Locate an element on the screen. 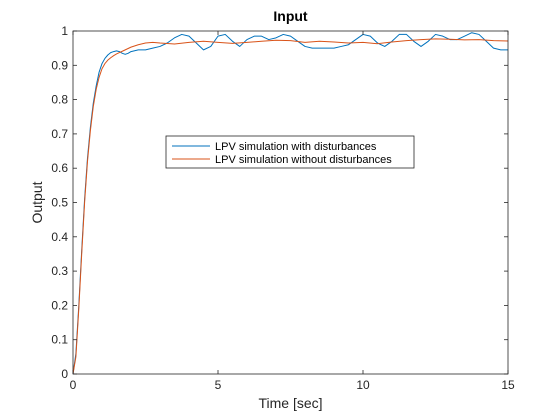 This screenshot has width=560, height=420. y-tick-label: 0 is located at coordinates (64, 374).